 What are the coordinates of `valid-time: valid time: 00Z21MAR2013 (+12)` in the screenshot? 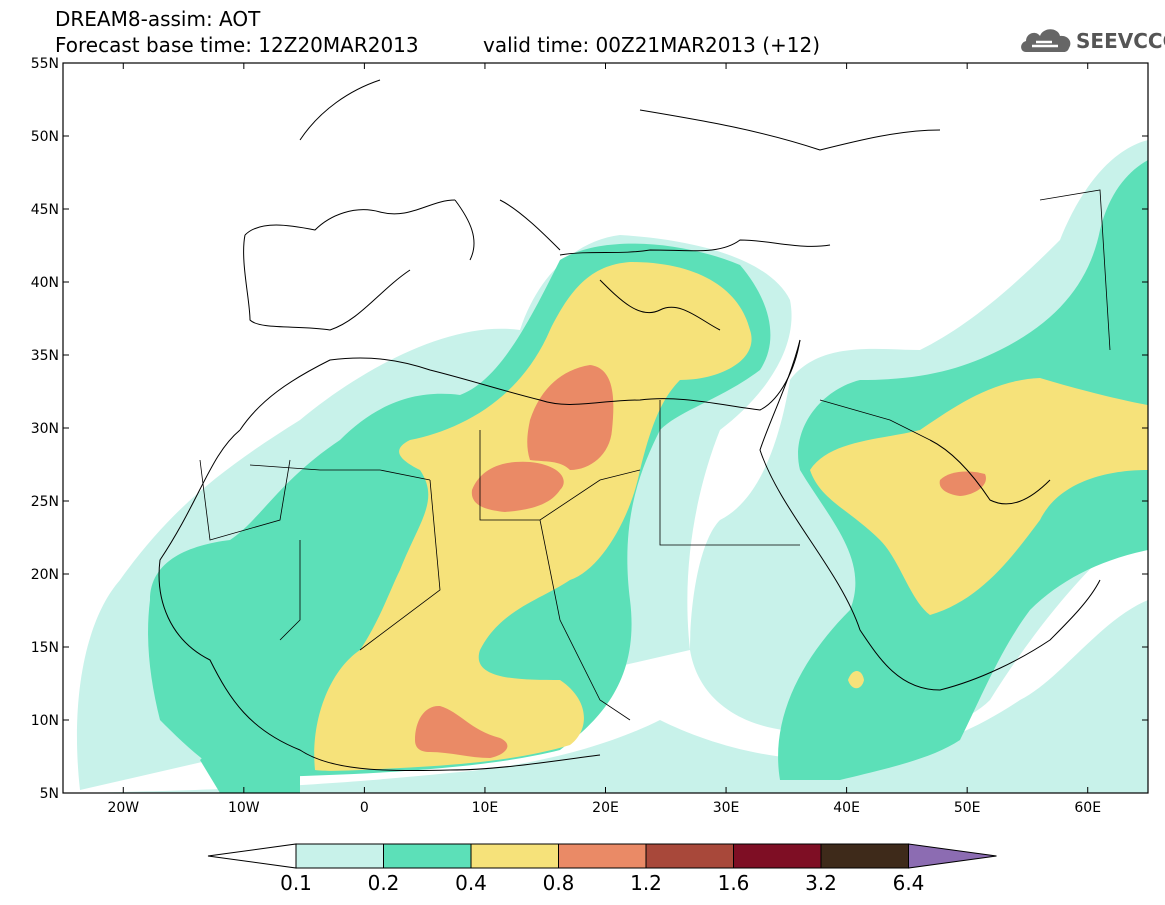 It's located at (652, 45).